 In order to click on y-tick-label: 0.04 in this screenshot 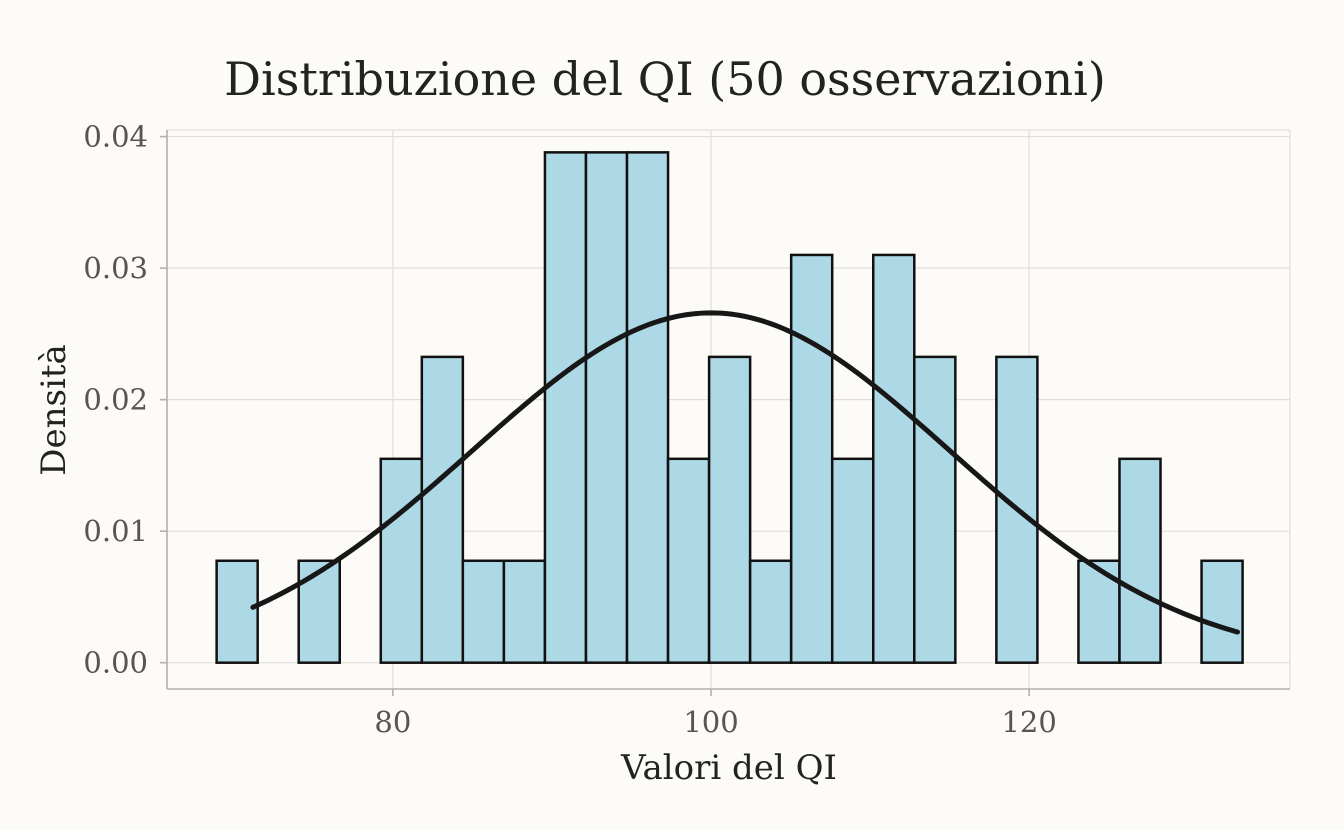, I will do `click(115, 137)`.